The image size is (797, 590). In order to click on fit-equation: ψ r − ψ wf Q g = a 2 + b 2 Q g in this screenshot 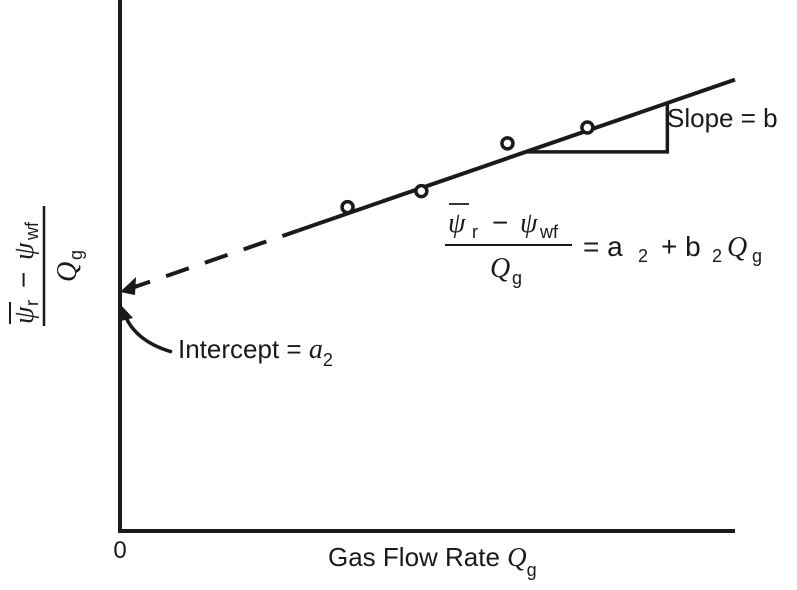, I will do `click(603, 245)`.